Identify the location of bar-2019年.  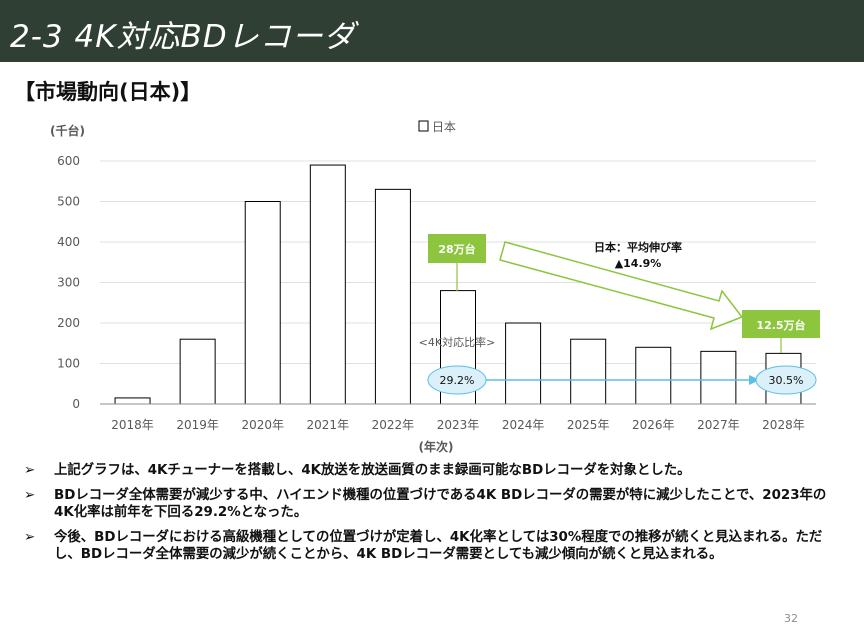
(197, 371).